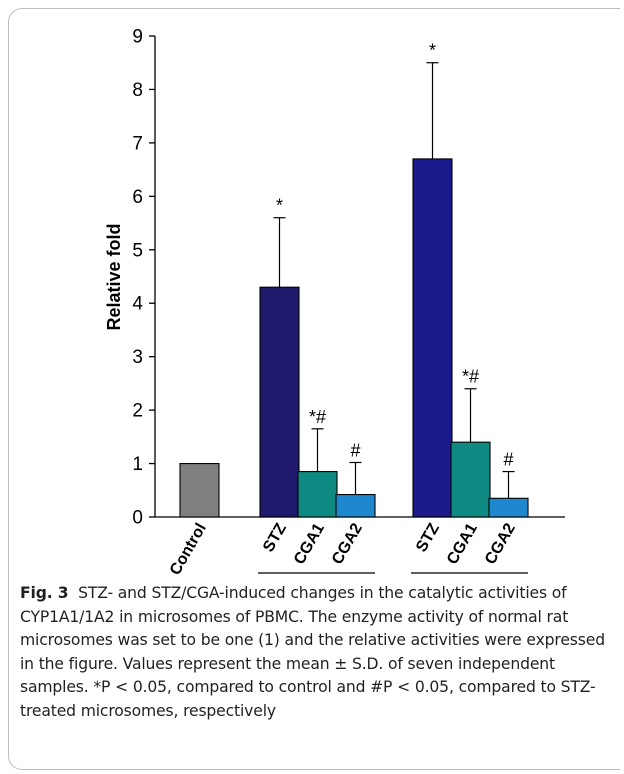 The width and height of the screenshot is (624, 774). Describe the element at coordinates (137, 518) in the screenshot. I see `y-tick-label: 0` at that location.